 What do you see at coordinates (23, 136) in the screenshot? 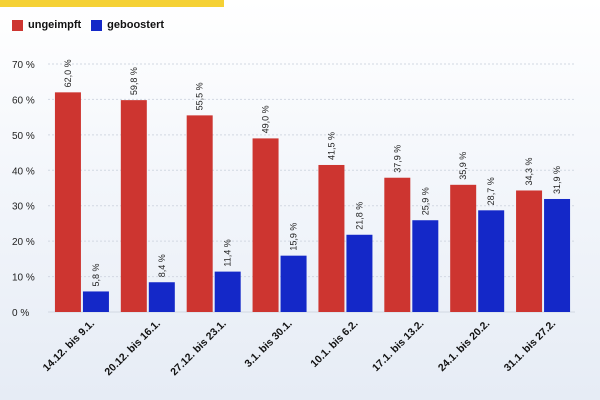
I see `y-tick-label-50: 50 %` at bounding box center [23, 136].